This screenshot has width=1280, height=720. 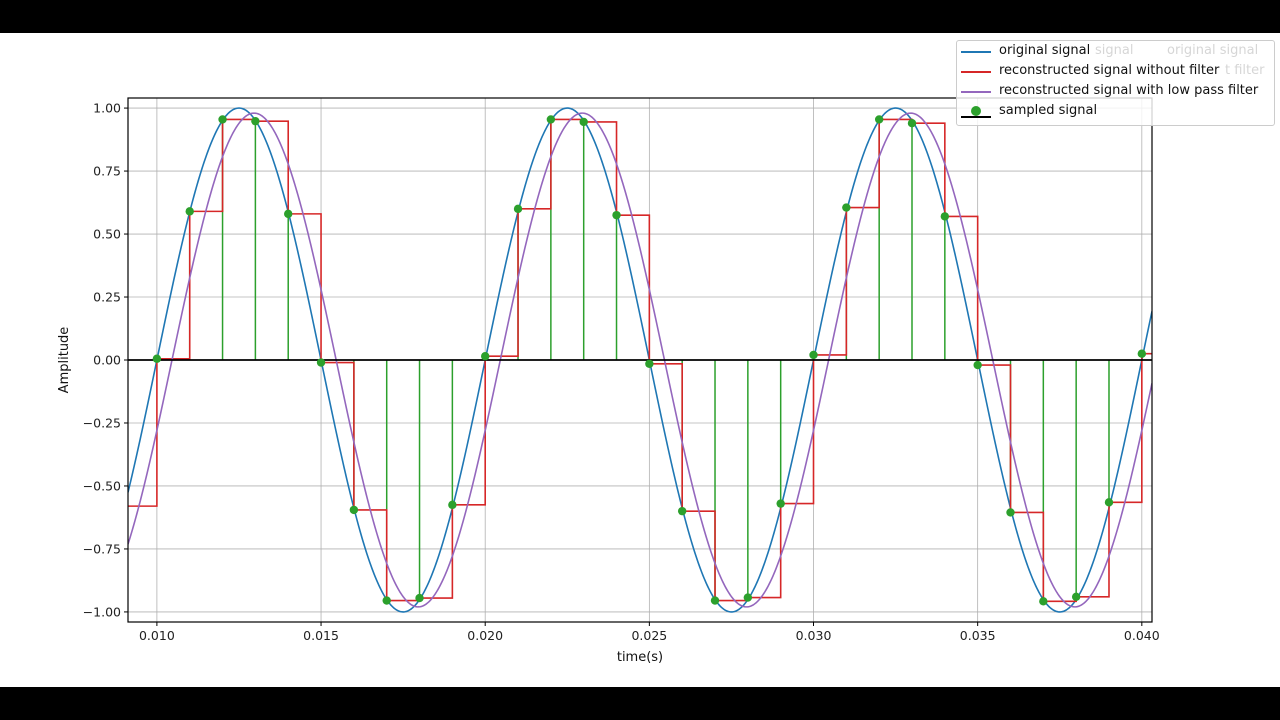 What do you see at coordinates (102, 422) in the screenshot?
I see `y-tick-label: −0.25` at bounding box center [102, 422].